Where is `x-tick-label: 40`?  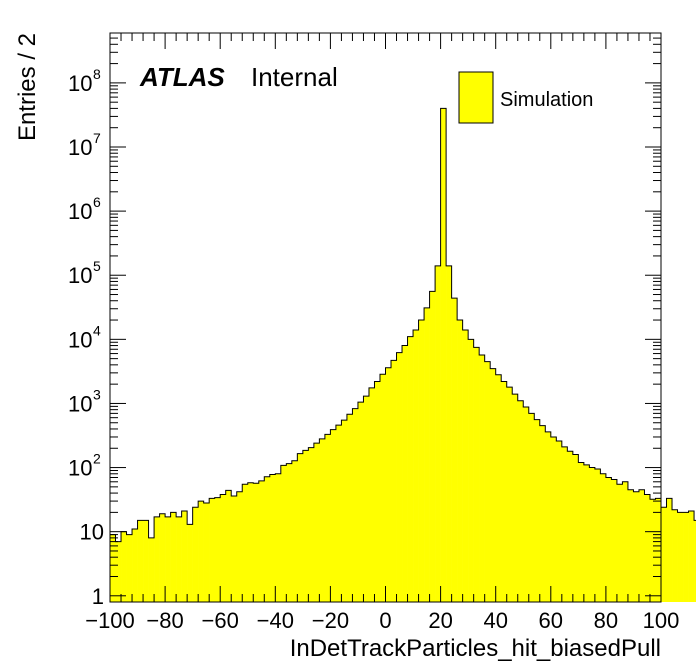
x-tick-label: 40 is located at coordinates (495, 620).